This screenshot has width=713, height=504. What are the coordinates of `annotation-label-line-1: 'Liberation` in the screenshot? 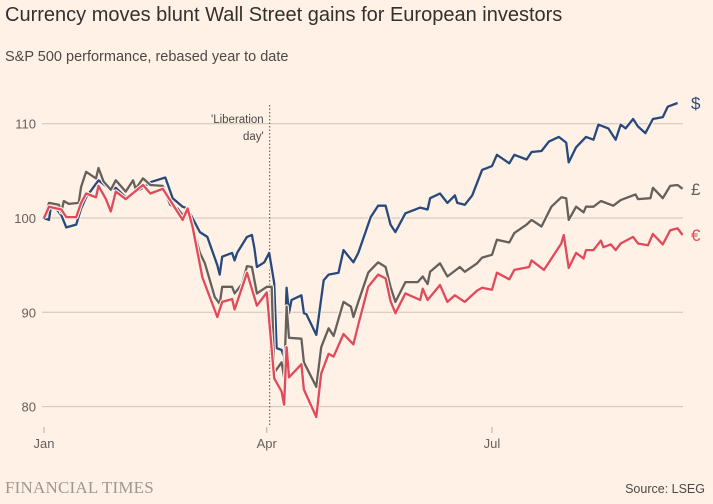 It's located at (237, 120).